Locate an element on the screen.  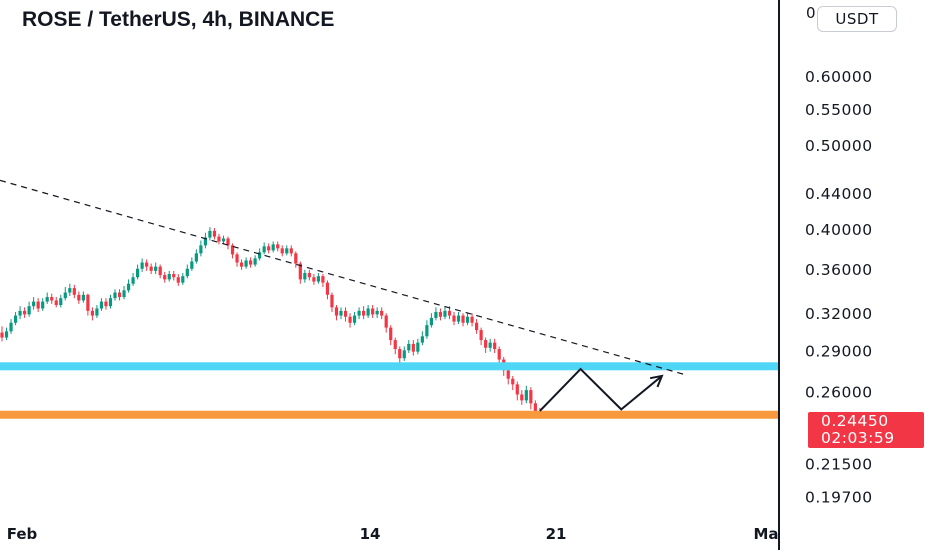
price-tick-label: 0.32000 is located at coordinates (839, 314).